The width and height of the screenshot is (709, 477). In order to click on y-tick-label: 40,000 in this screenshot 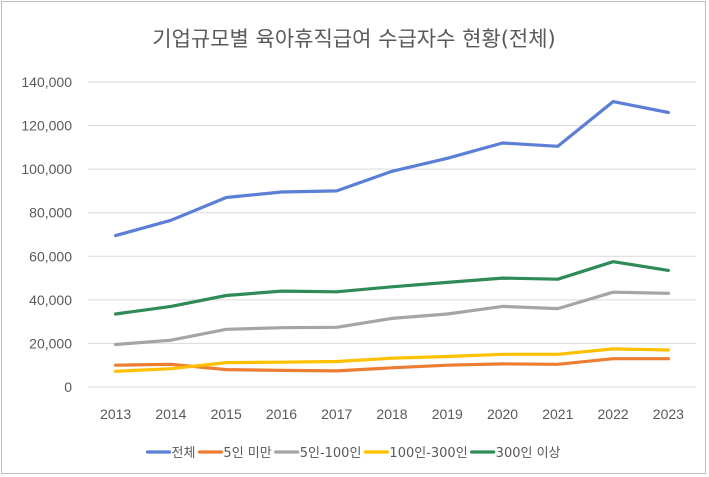, I will do `click(50, 300)`.